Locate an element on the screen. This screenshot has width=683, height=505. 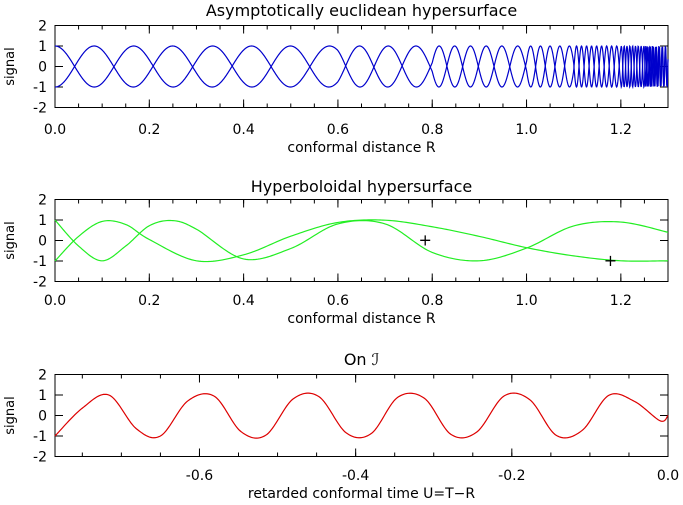
x-tick-label: -0.2 is located at coordinates (511, 476).